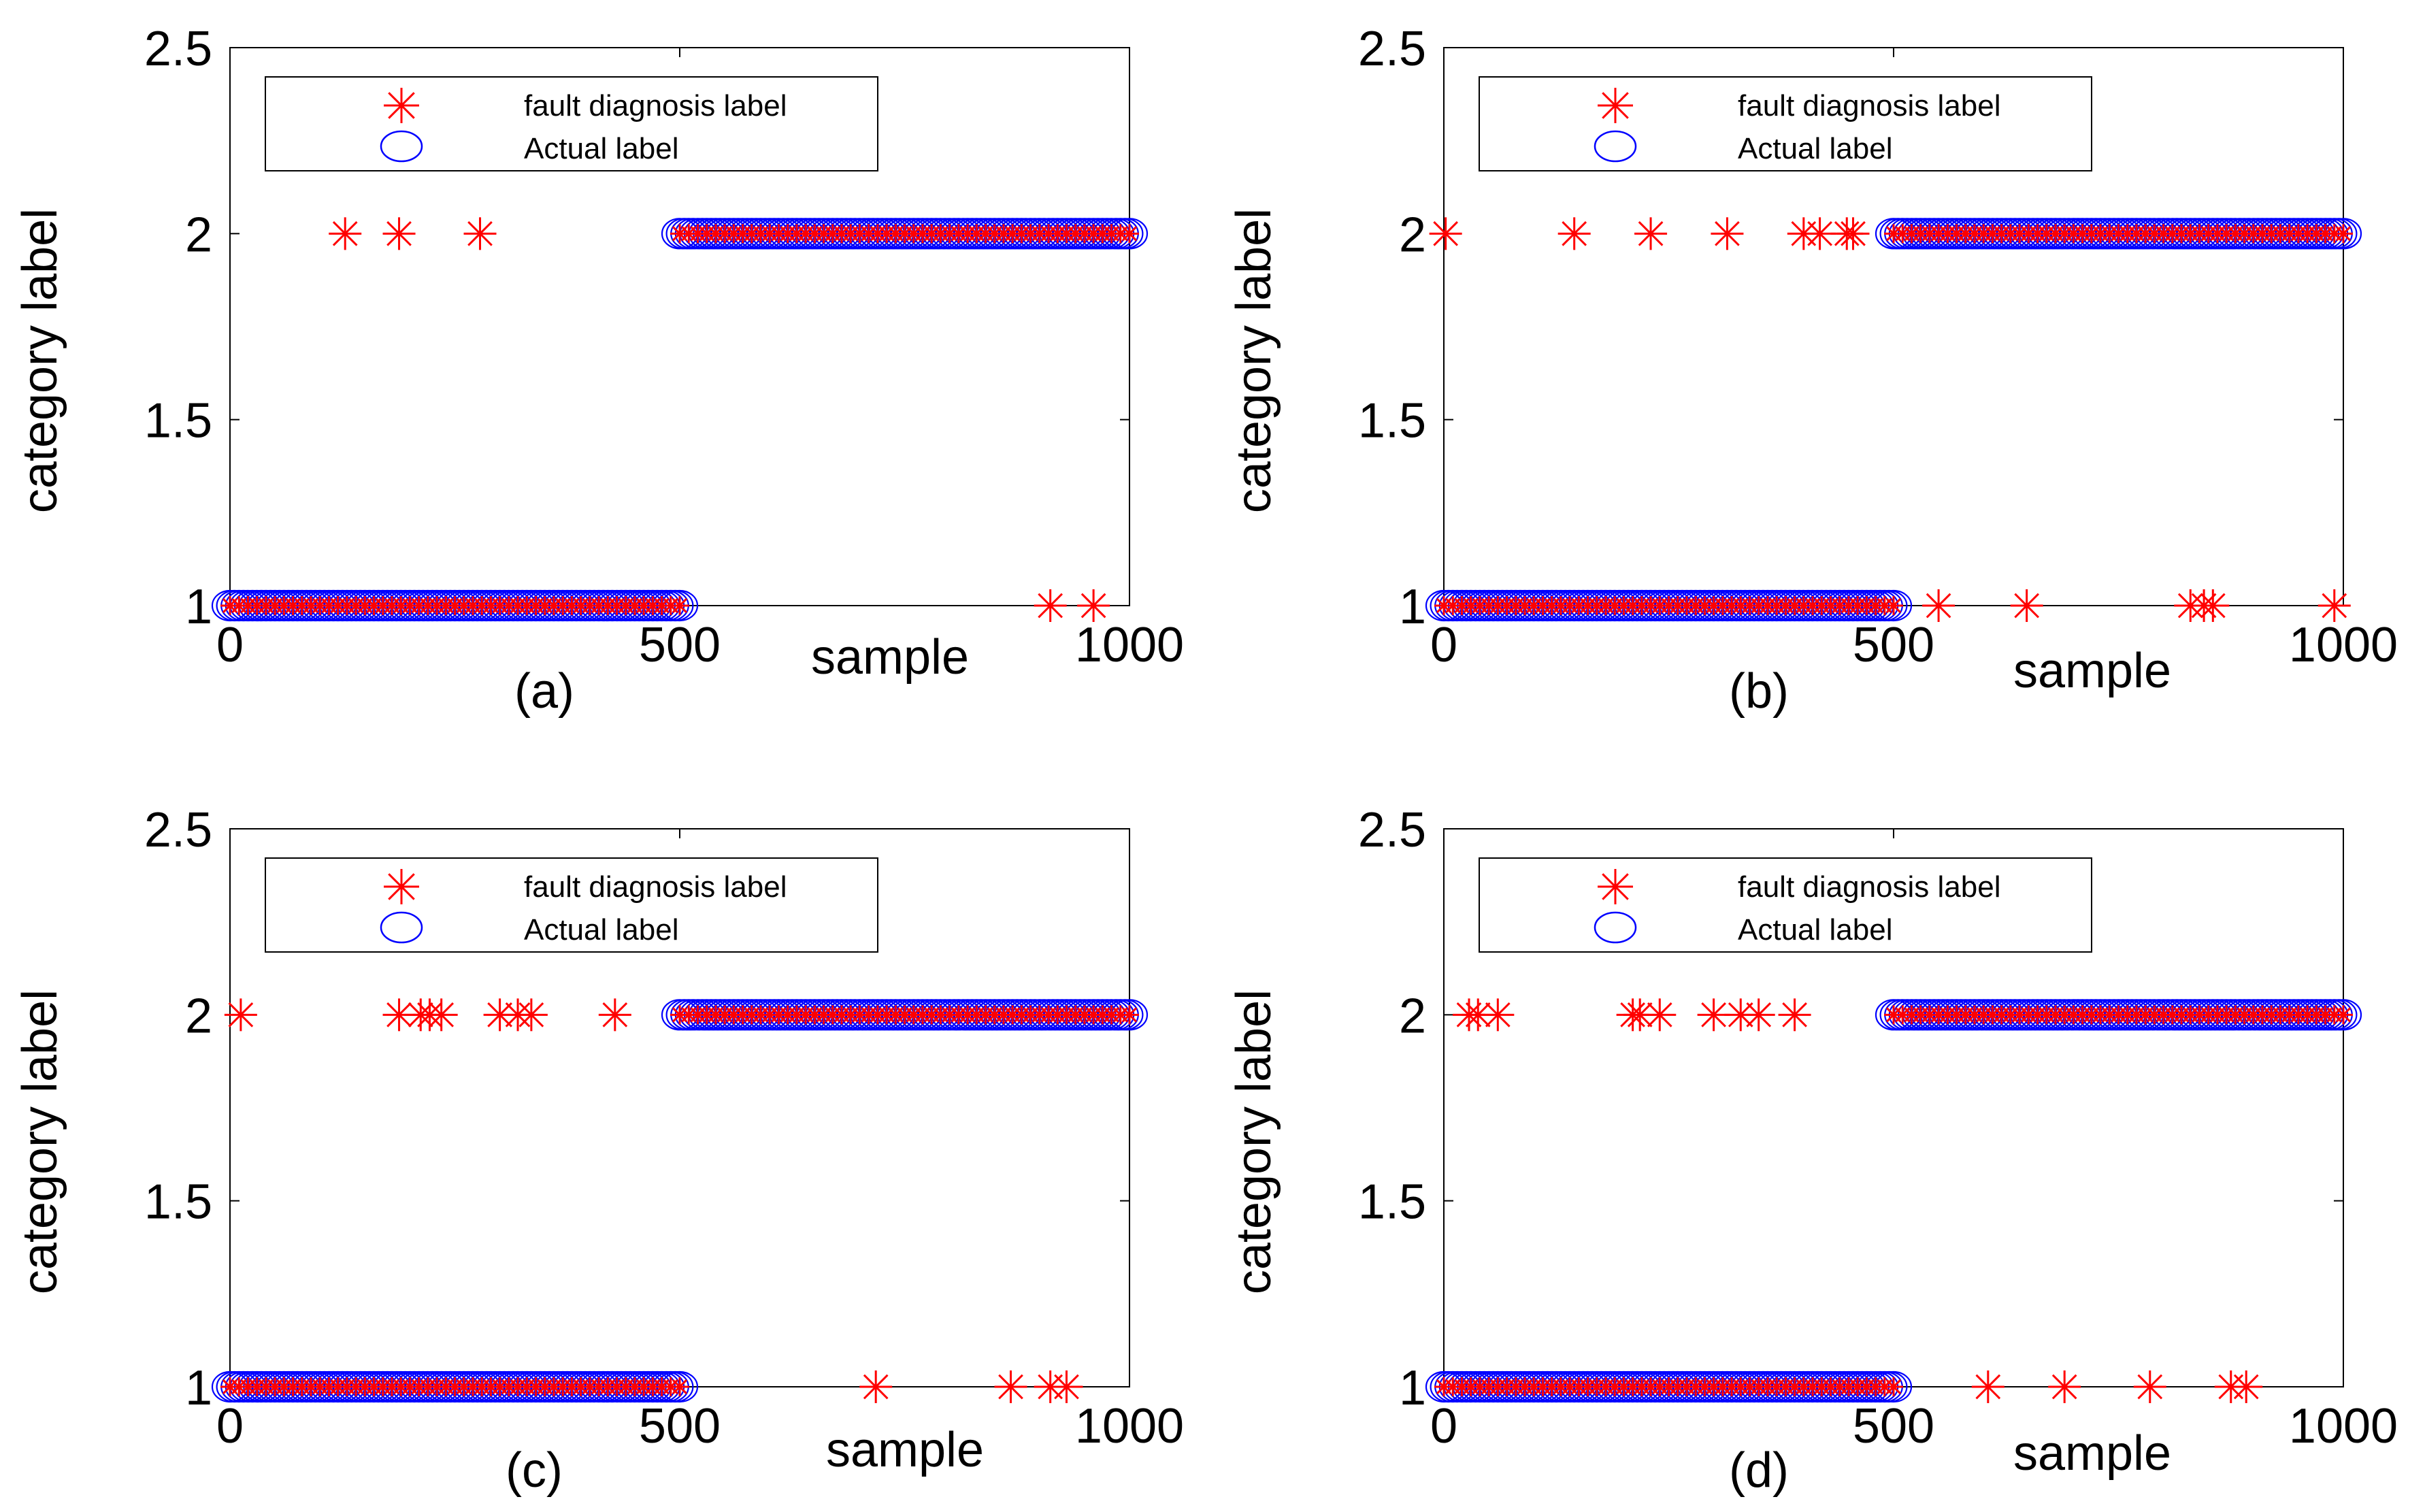  Describe the element at coordinates (1759, 1470) in the screenshot. I see `panel-label: (d)` at that location.